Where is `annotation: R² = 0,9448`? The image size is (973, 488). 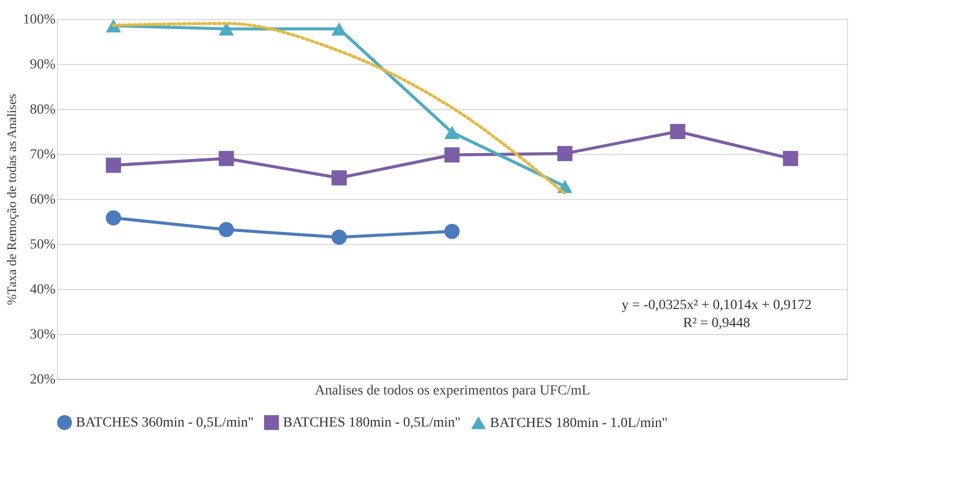
annotation: R² = 0,9448 is located at coordinates (716, 324).